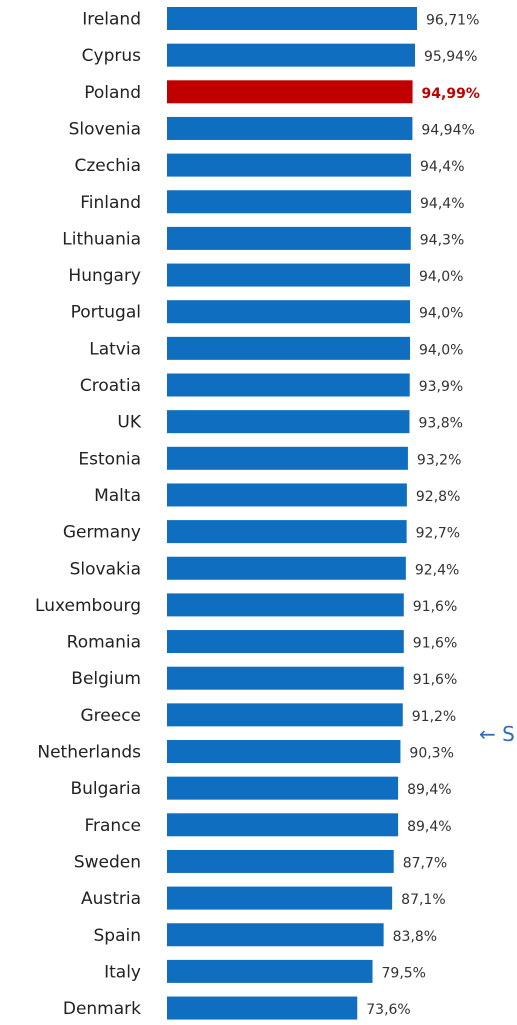 The width and height of the screenshot is (517, 1025). Describe the element at coordinates (438, 497) in the screenshot. I see `value-label-malta: 92,8%` at that location.